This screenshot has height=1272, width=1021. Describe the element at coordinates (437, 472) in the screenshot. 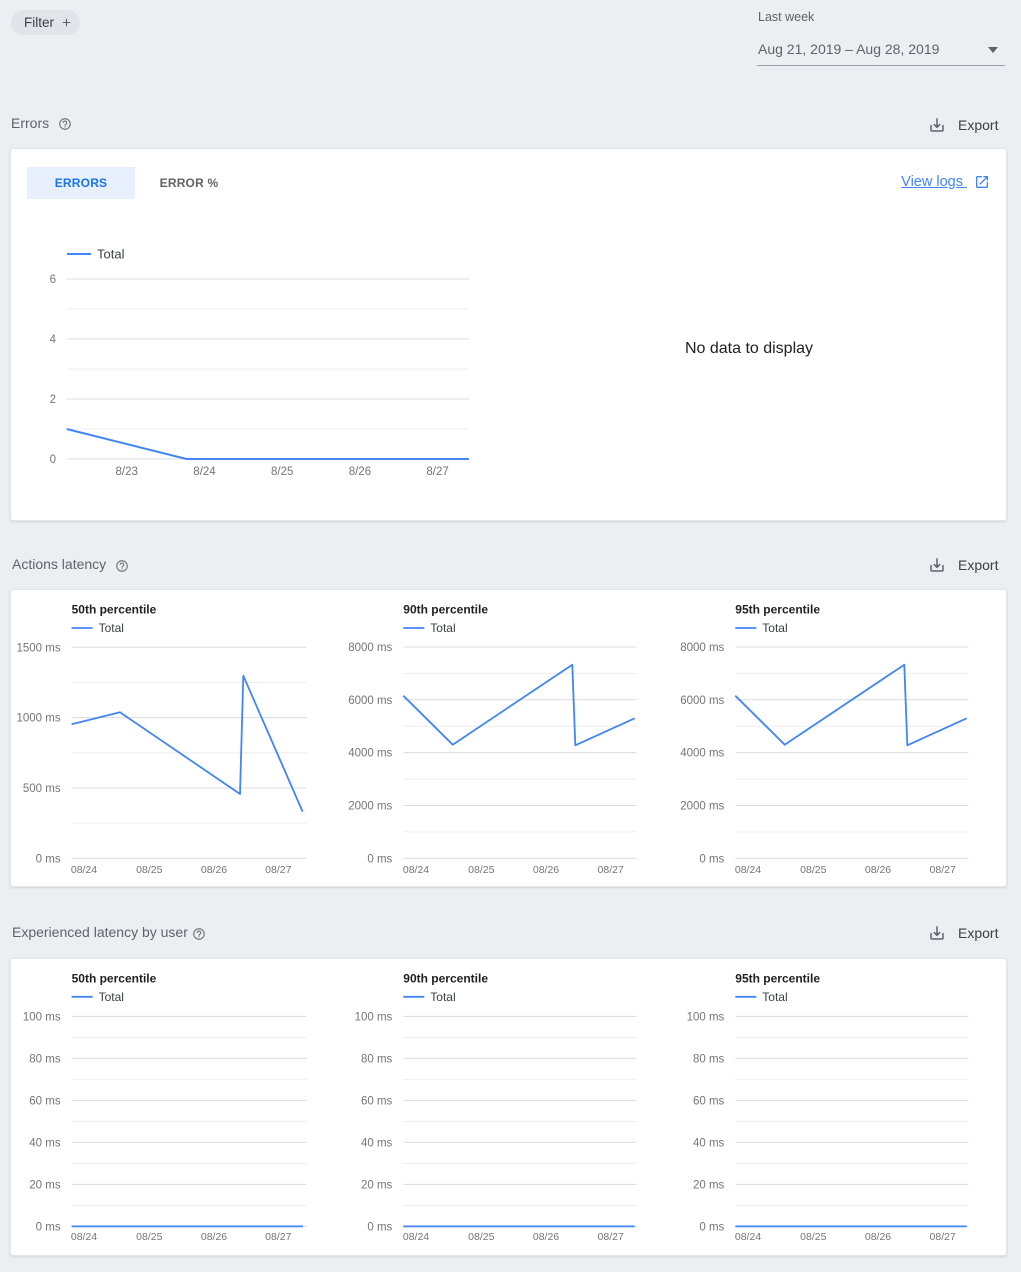

I see `svg-text: 8/27` at that location.